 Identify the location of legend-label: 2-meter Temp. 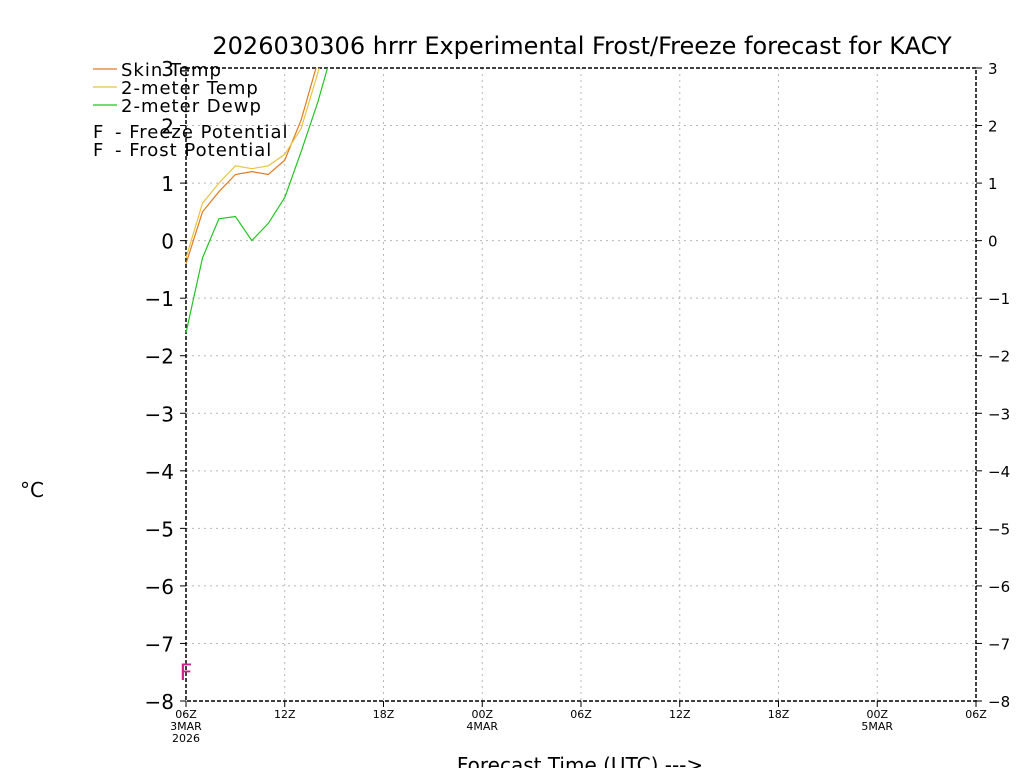
(190, 88).